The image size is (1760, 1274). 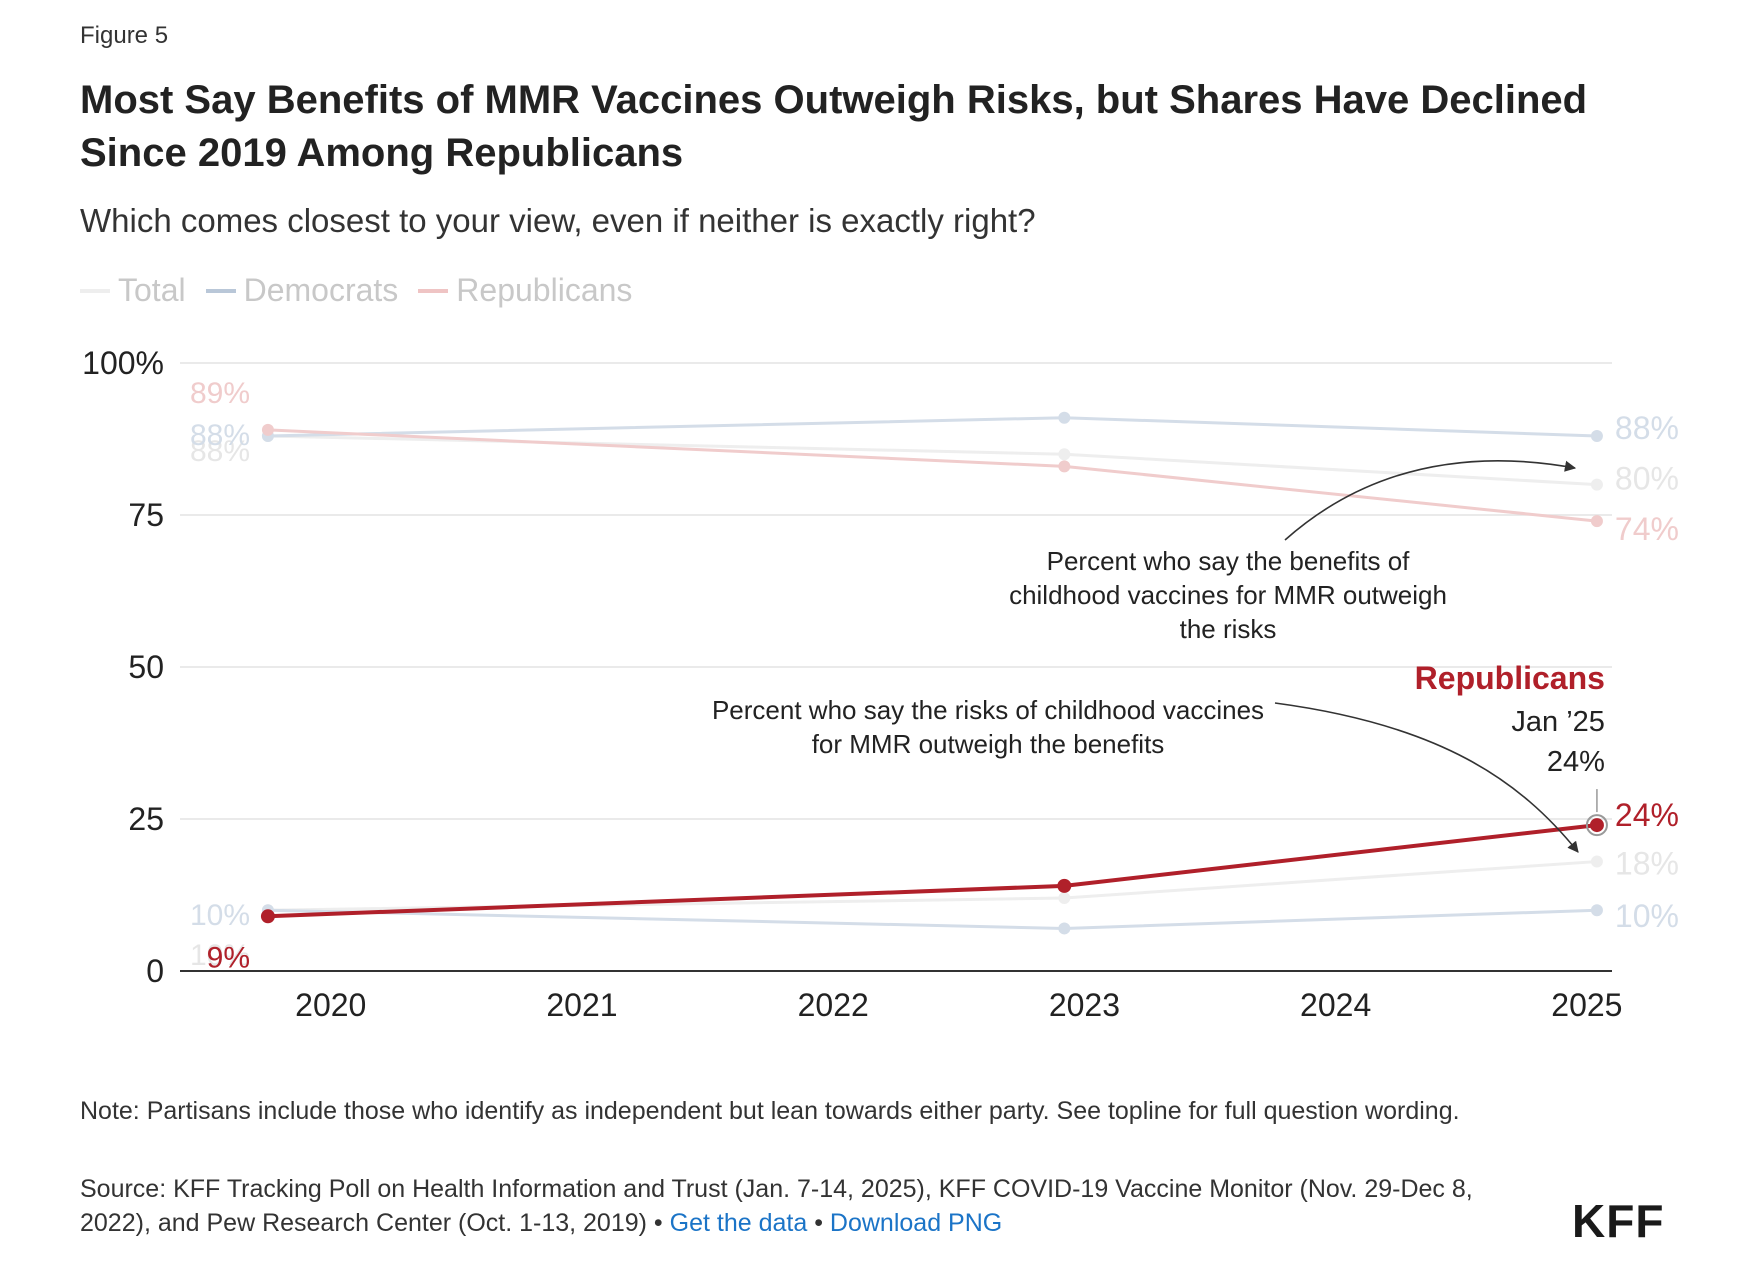 I want to click on series-line-republicans-risks-outweigh-benefits, so click(x=932, y=871).